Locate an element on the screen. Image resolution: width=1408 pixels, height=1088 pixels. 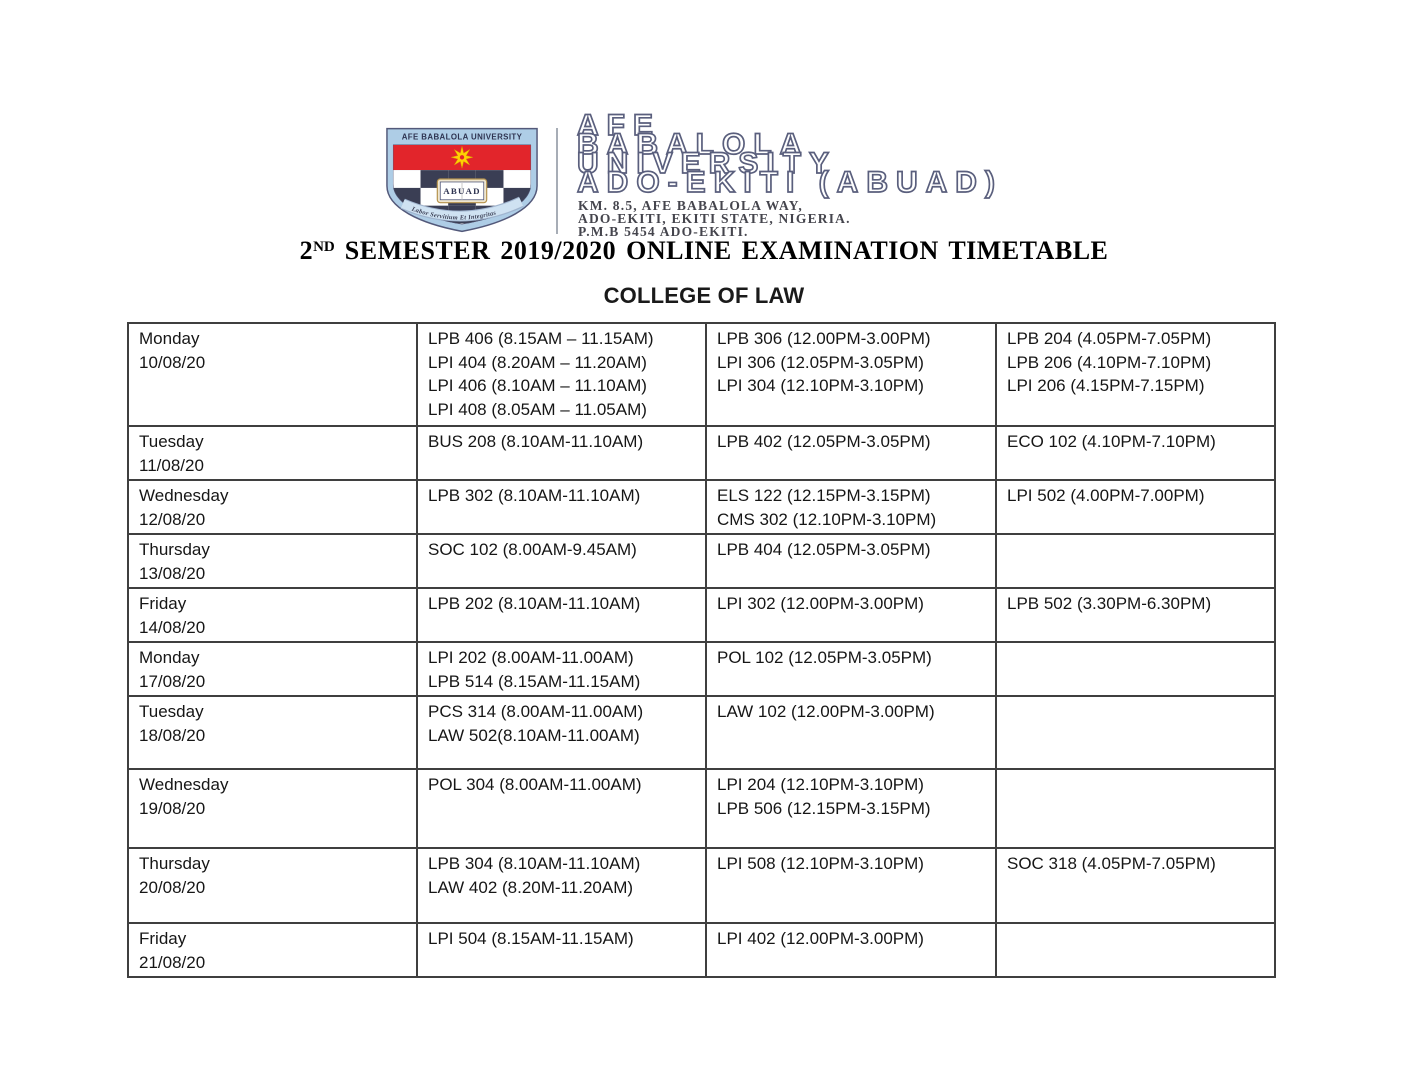
exam-entry: LPI 302 (12.00PM-3.00PM) is located at coordinates (820, 603).